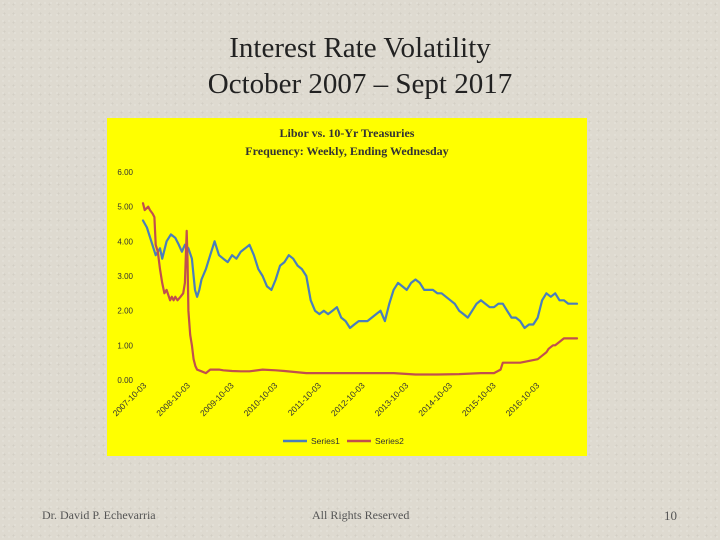 Image resolution: width=720 pixels, height=540 pixels. I want to click on x-tick-label: 2015-10-03, so click(479, 399).